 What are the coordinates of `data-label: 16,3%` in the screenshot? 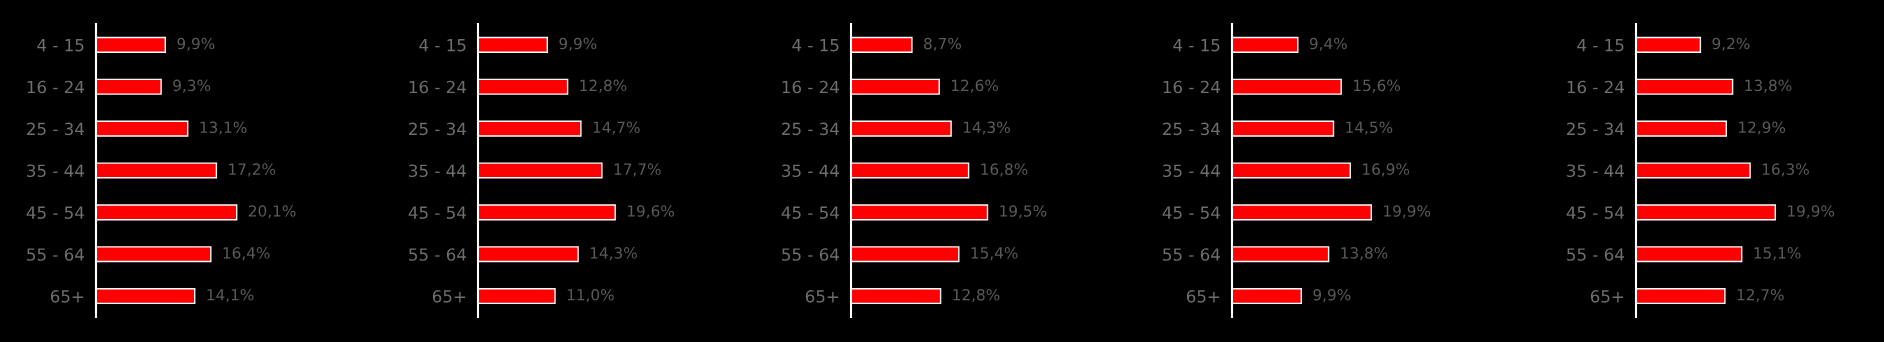 It's located at (1785, 170).